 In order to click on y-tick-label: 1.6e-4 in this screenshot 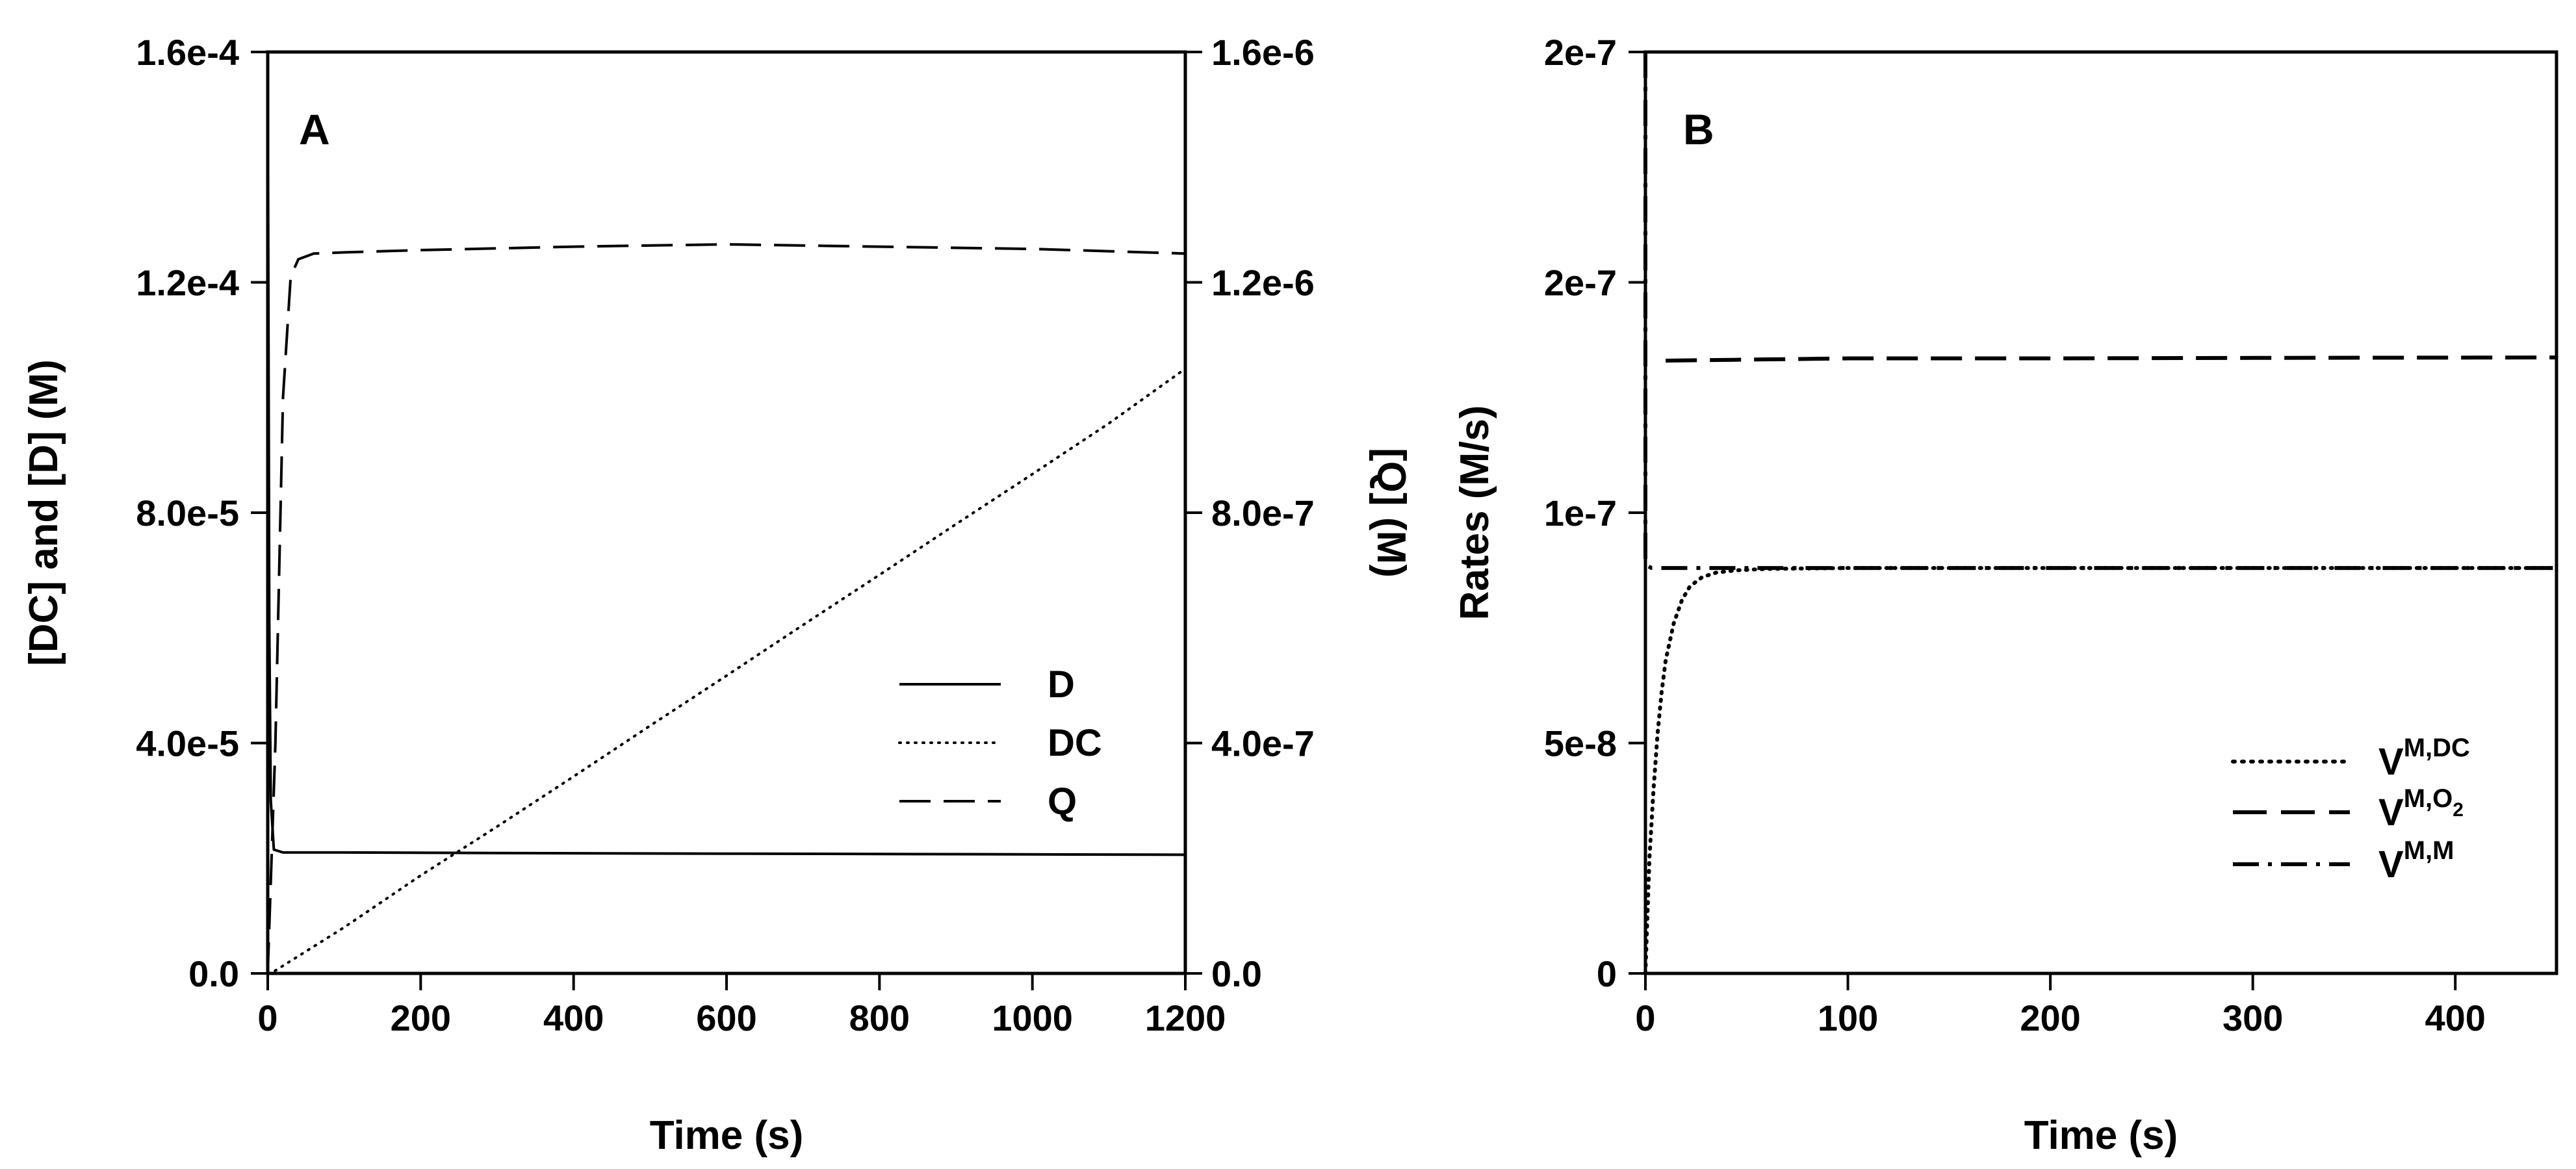, I will do `click(188, 52)`.